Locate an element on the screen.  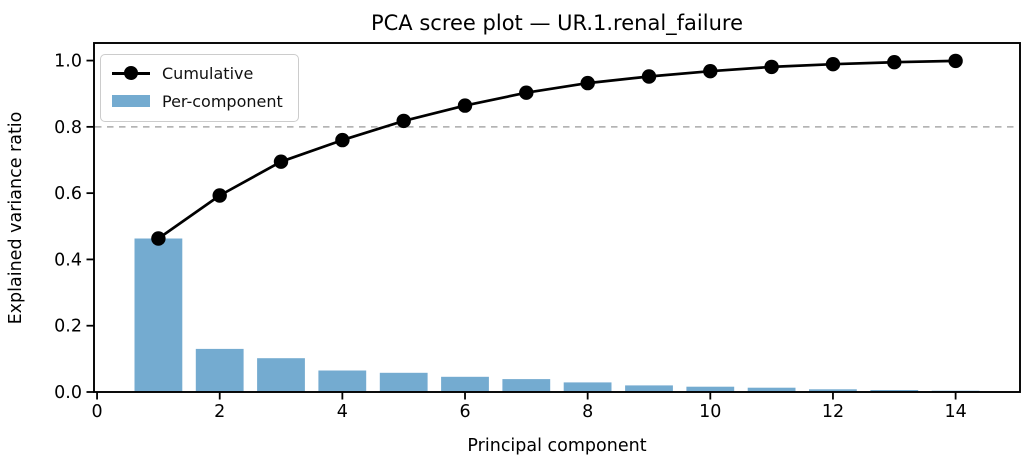
cumulative-marker-pc2 is located at coordinates (219, 195).